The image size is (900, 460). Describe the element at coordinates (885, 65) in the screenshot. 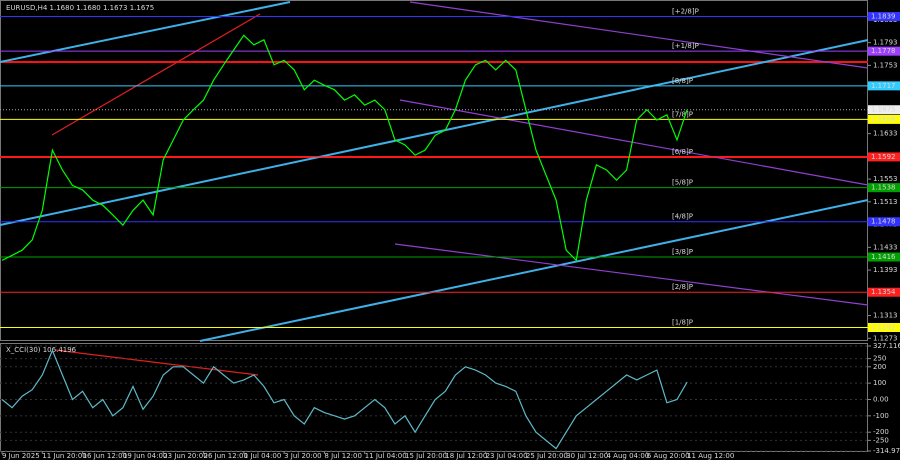

I see `y-tick-label: 1.1753` at that location.